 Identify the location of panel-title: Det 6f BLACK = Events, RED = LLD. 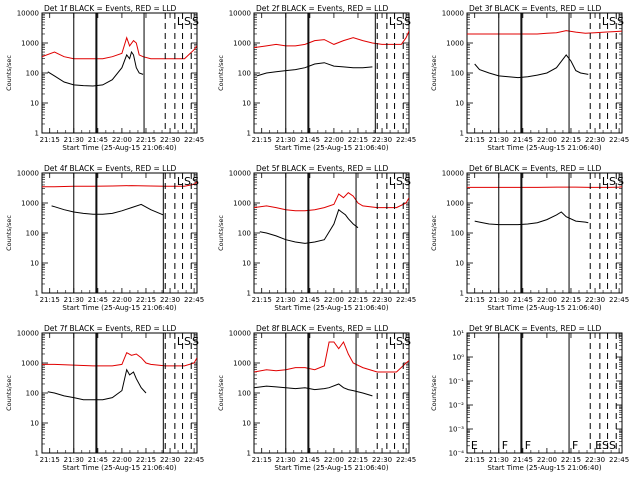
(535, 168).